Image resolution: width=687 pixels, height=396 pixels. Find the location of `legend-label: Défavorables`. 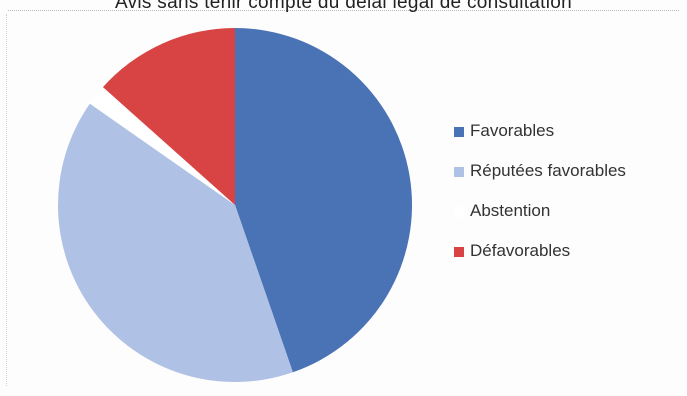

legend-label: Défavorables is located at coordinates (520, 250).